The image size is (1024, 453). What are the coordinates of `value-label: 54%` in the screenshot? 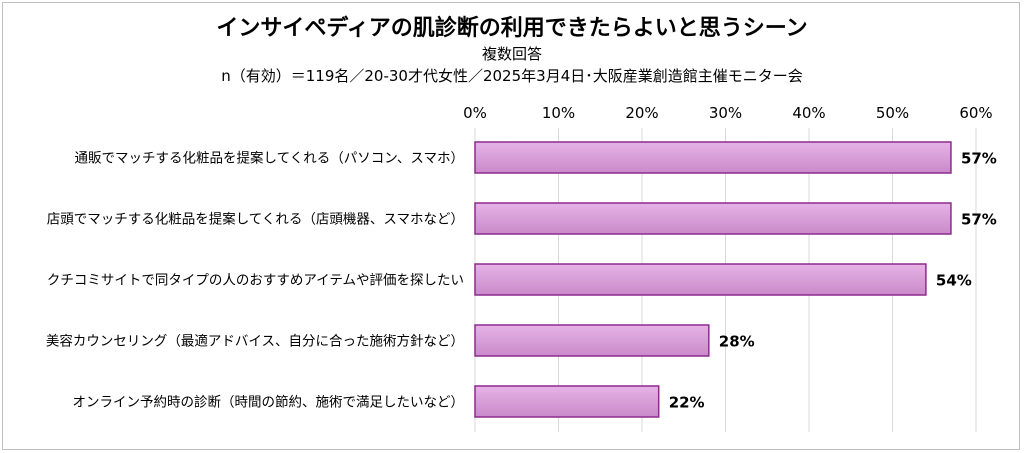 It's located at (954, 281).